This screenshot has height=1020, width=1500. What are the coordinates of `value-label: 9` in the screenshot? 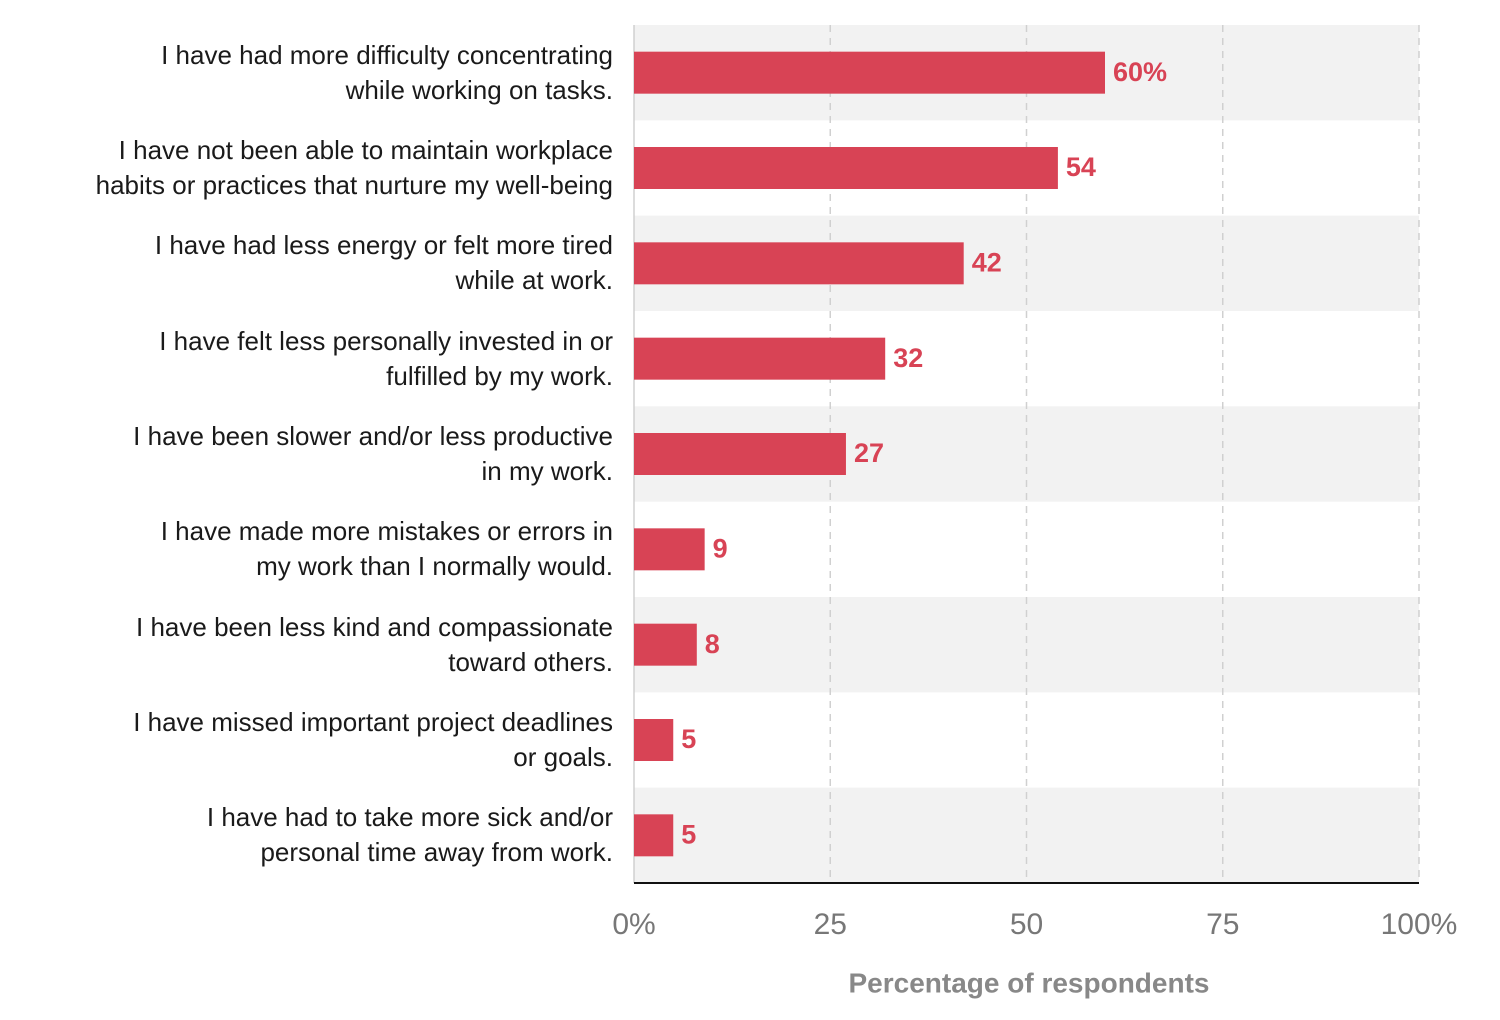 It's located at (720, 548).